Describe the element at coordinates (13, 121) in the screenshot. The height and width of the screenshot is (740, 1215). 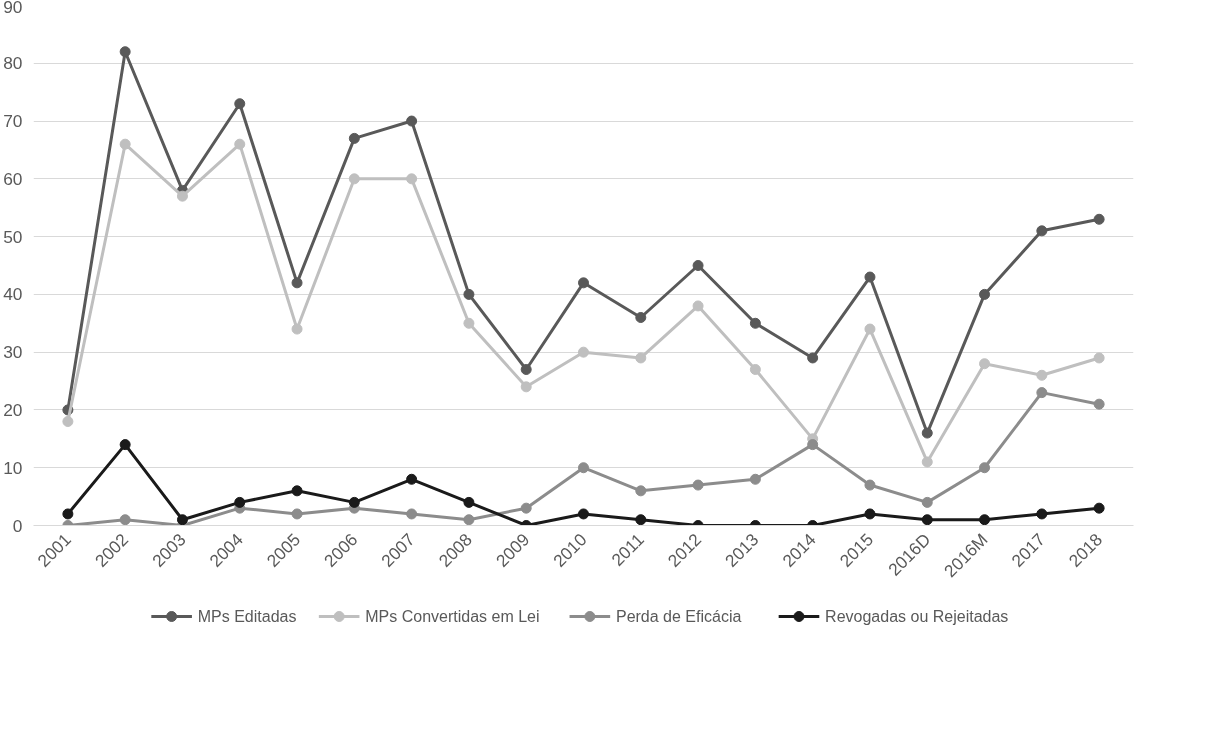
I see `y-tick-label: 70` at that location.